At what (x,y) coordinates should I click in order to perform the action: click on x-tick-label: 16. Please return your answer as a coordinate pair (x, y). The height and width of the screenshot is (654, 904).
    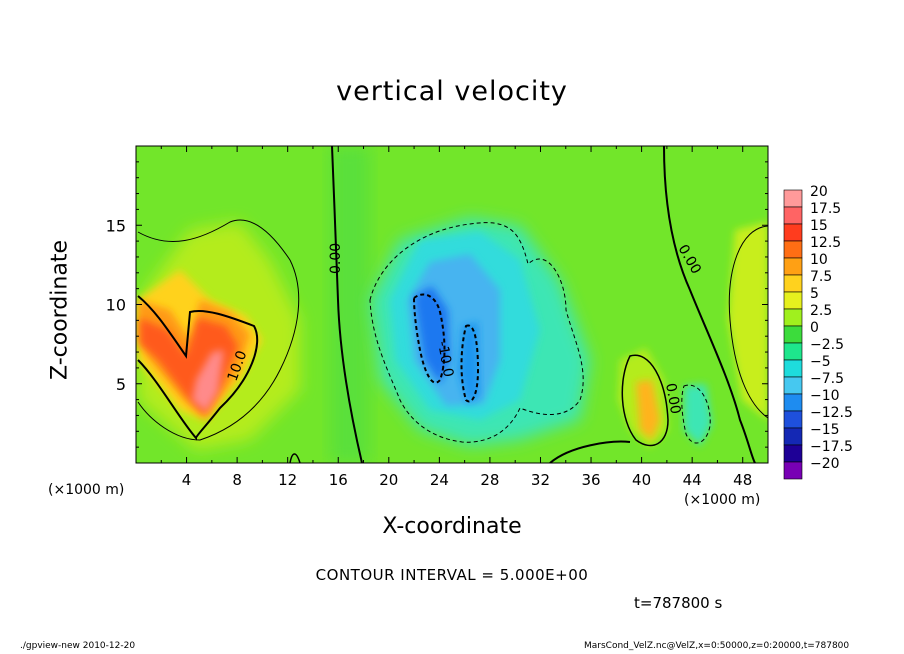
    Looking at the image, I should click on (338, 480).